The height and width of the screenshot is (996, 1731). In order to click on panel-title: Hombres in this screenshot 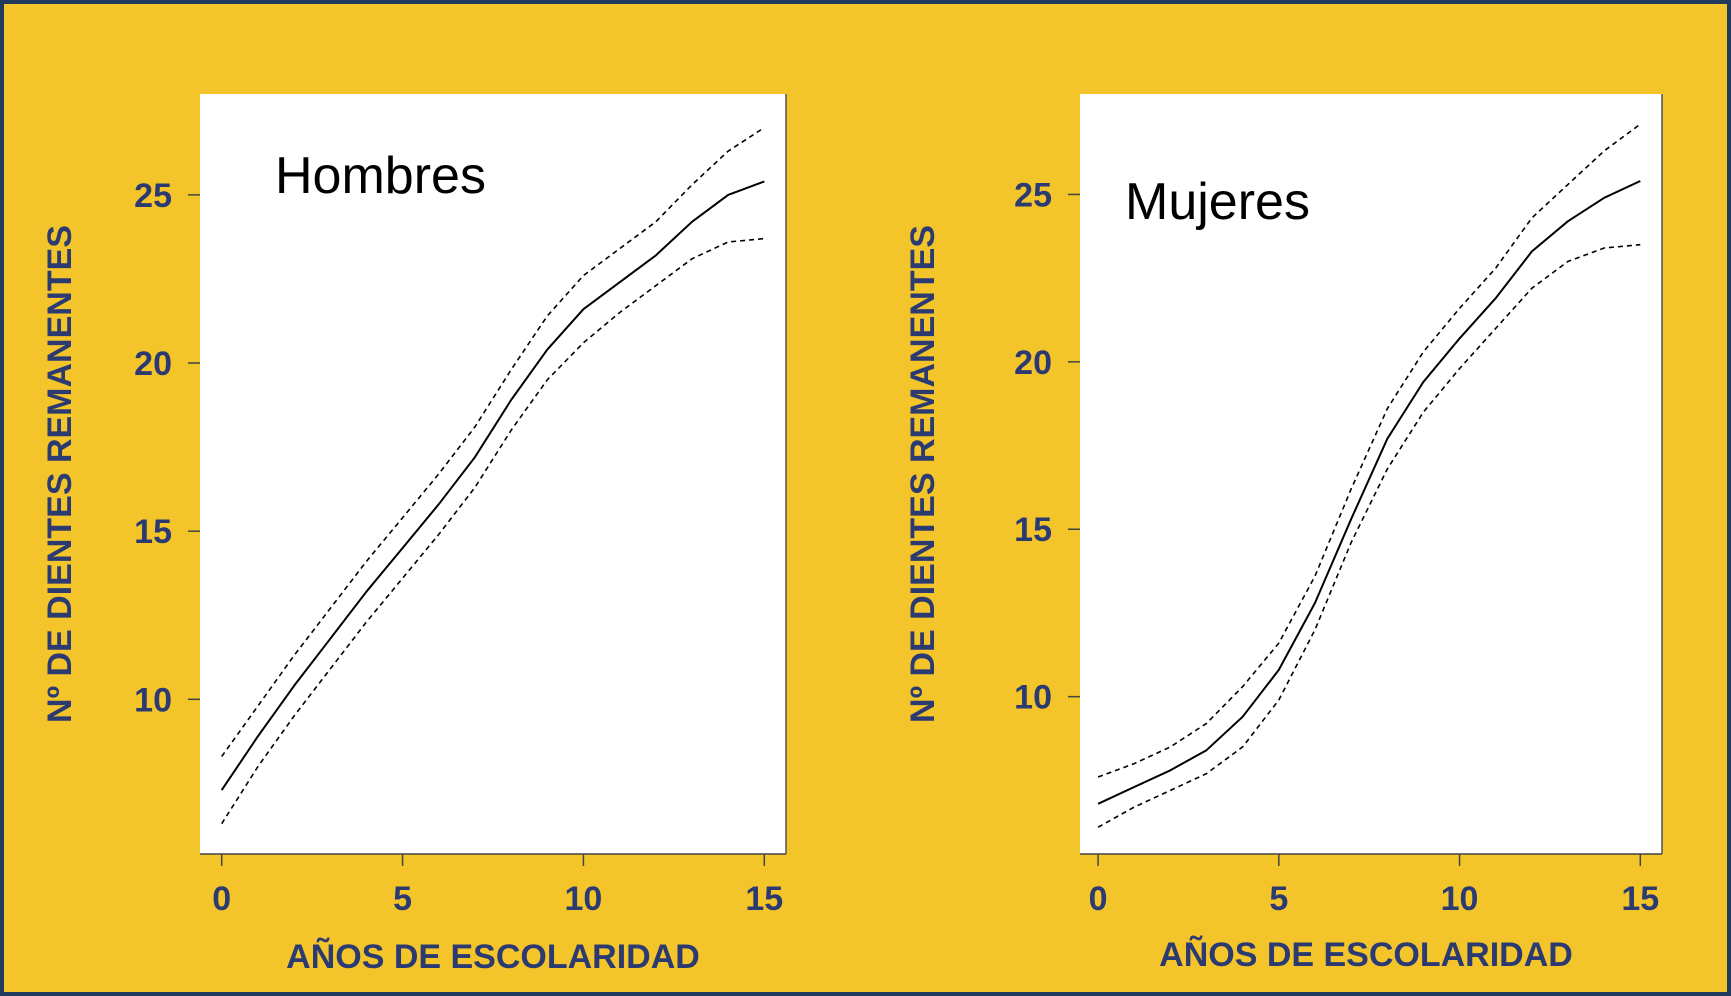, I will do `click(380, 176)`.